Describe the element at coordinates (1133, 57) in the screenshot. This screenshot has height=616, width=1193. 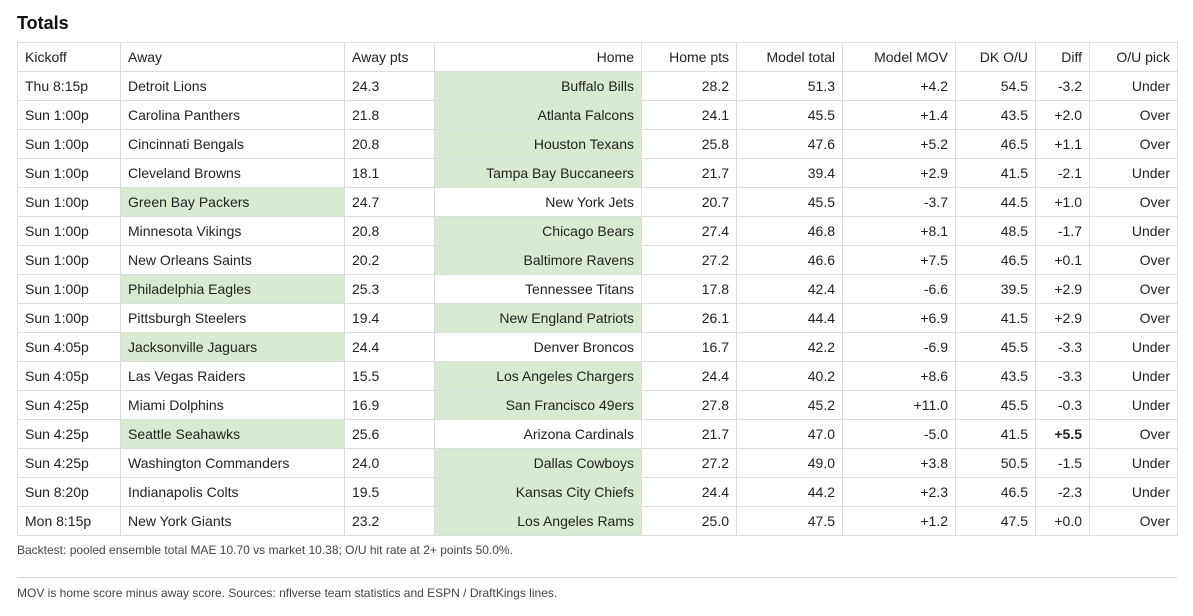
I see `col-header-ou-pick: O/U pick` at that location.